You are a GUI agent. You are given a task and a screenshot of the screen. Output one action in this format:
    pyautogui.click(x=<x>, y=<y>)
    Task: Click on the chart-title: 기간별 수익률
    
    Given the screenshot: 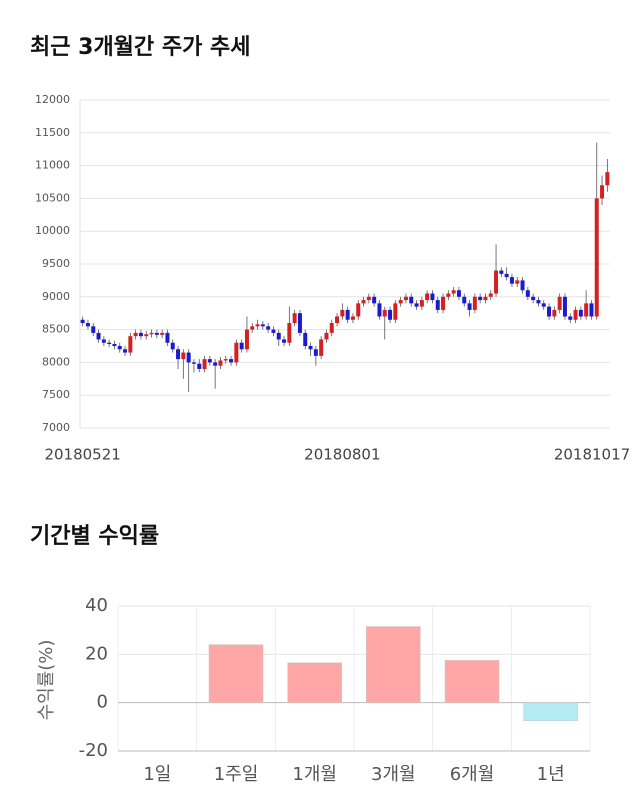 What is the action you would take?
    pyautogui.click(x=94, y=536)
    